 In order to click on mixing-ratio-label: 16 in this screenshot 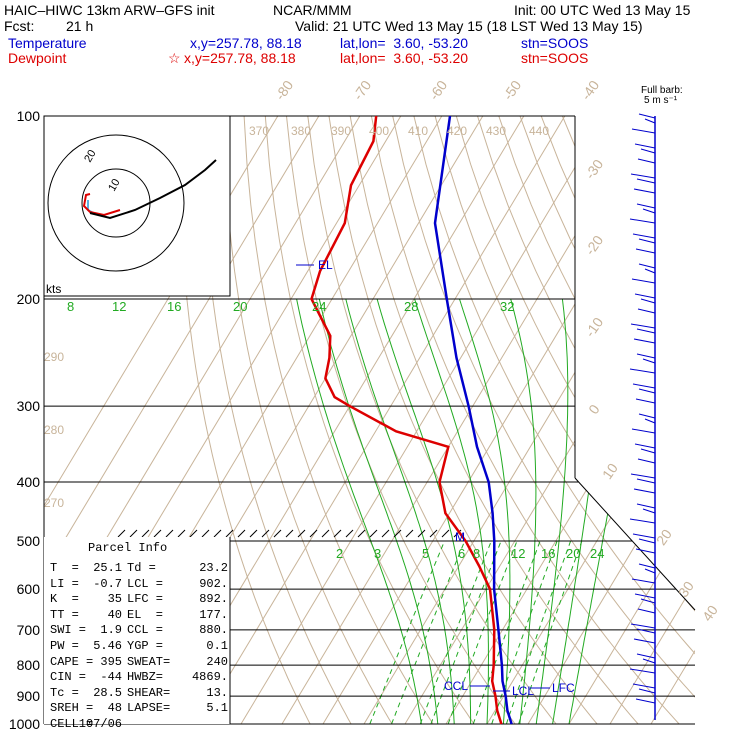, I will do `click(548, 553)`.